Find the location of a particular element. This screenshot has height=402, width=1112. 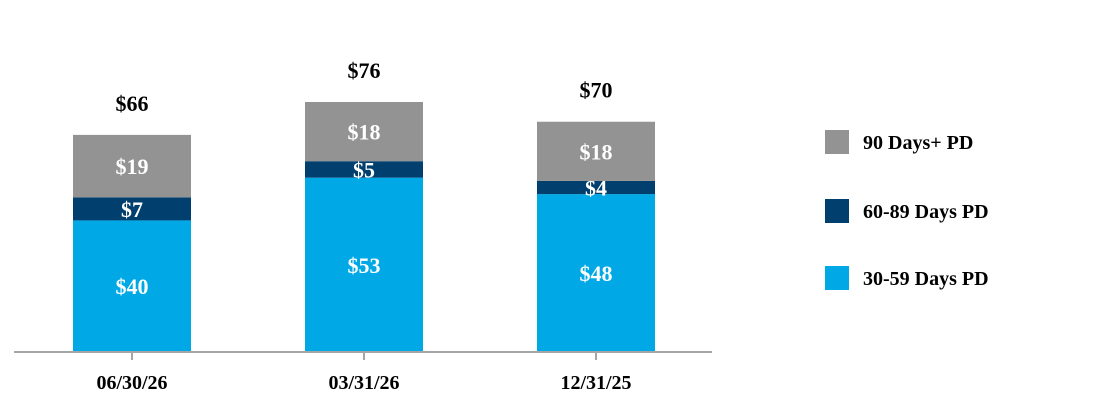

x-axis: 06/30/26 03/31/26 12/31/25 is located at coordinates (363, 372).